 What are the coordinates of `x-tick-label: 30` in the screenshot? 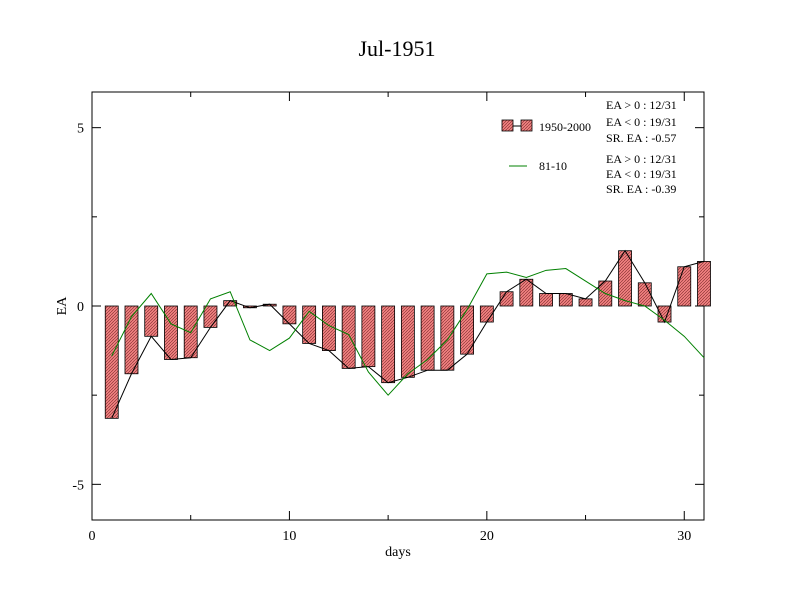 It's located at (684, 536).